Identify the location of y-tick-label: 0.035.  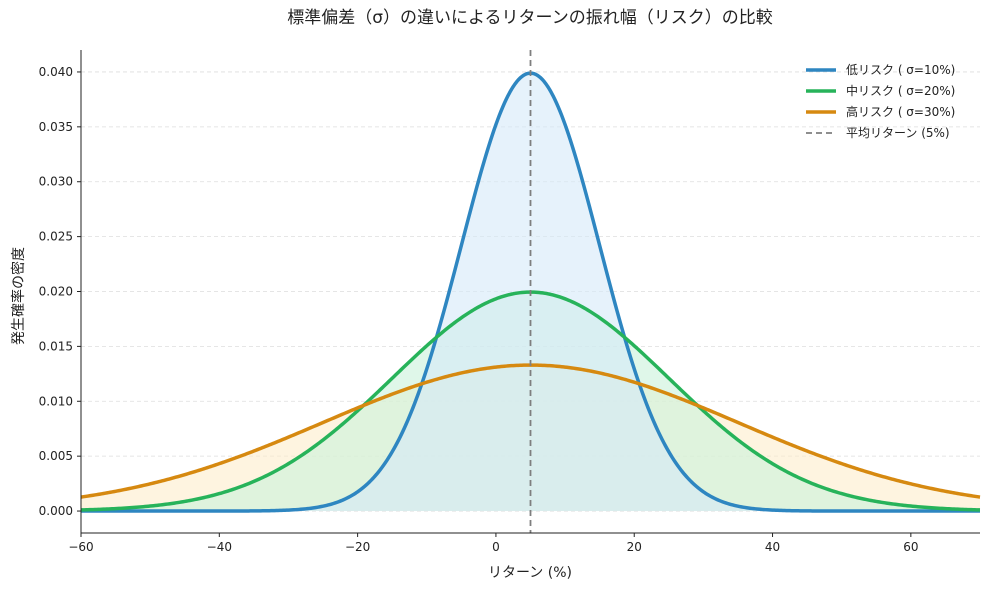
(56, 127).